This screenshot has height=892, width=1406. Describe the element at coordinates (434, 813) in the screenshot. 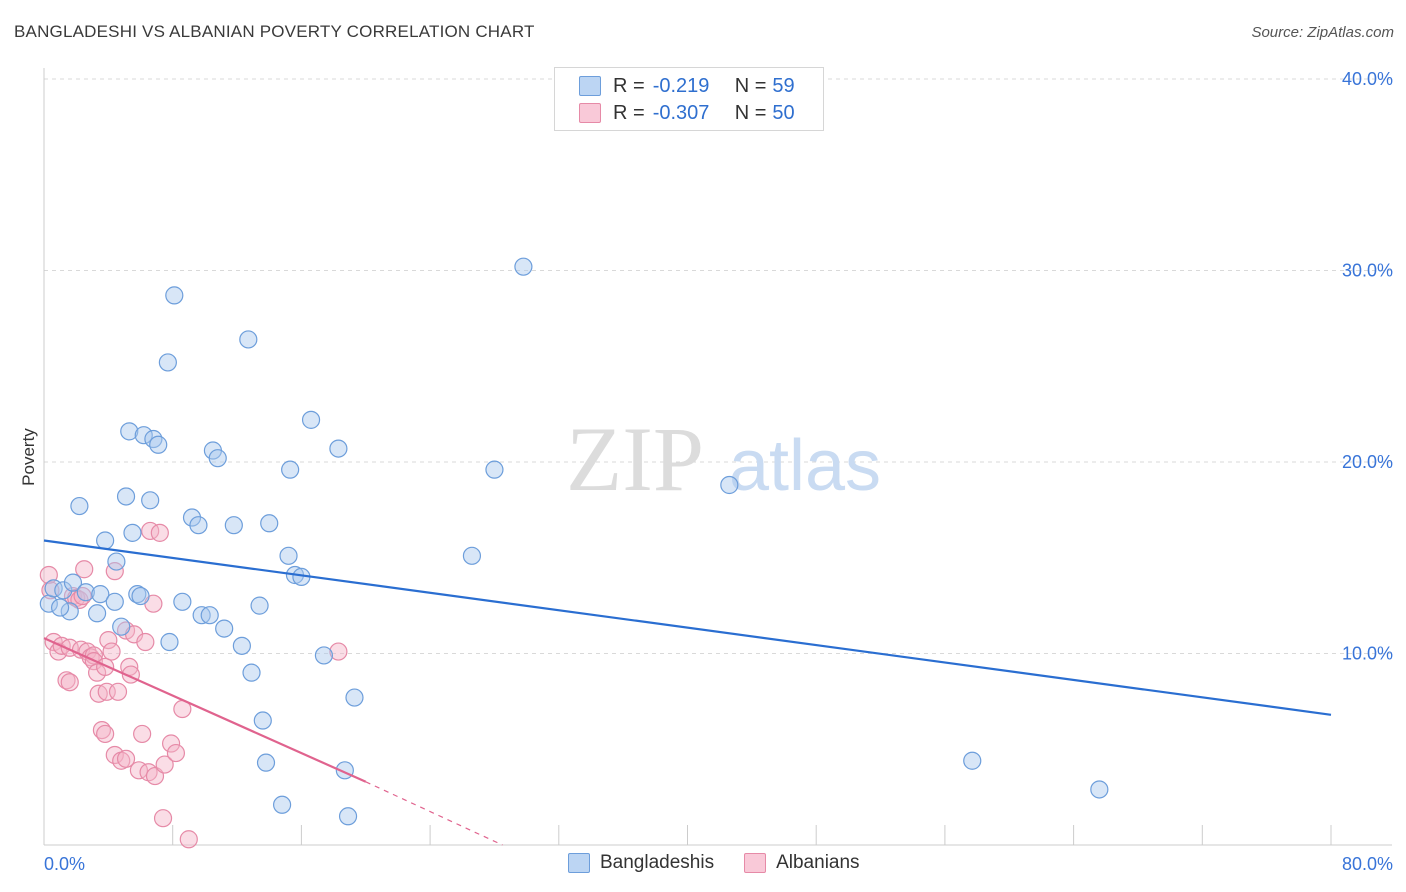

I see `albanians-trend-extension` at that location.